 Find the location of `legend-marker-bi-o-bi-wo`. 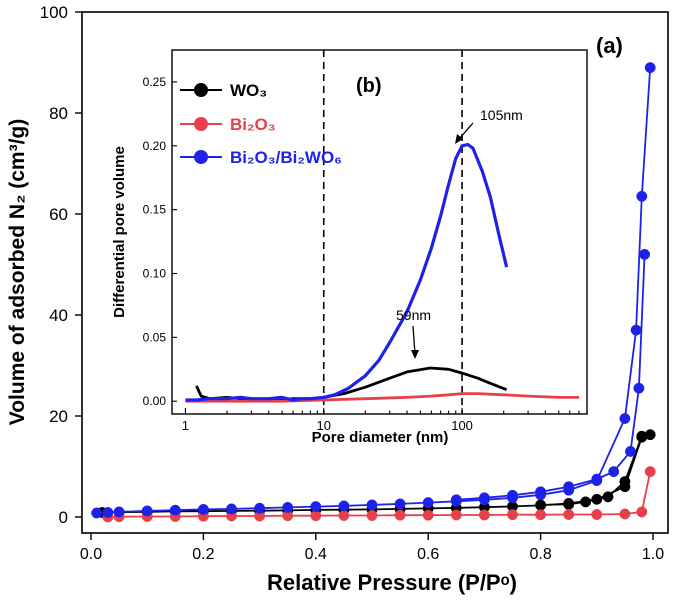

legend-marker-bi-o-bi-wo is located at coordinates (201, 157).